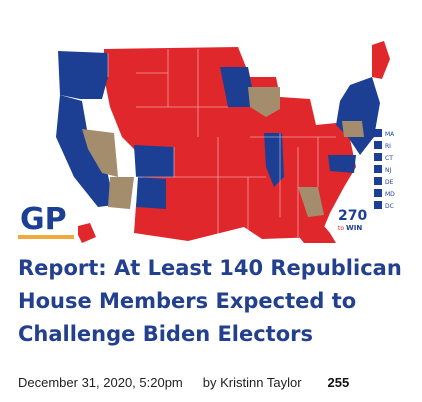 The height and width of the screenshot is (402, 422). I want to click on author-prefix: by, so click(211, 382).